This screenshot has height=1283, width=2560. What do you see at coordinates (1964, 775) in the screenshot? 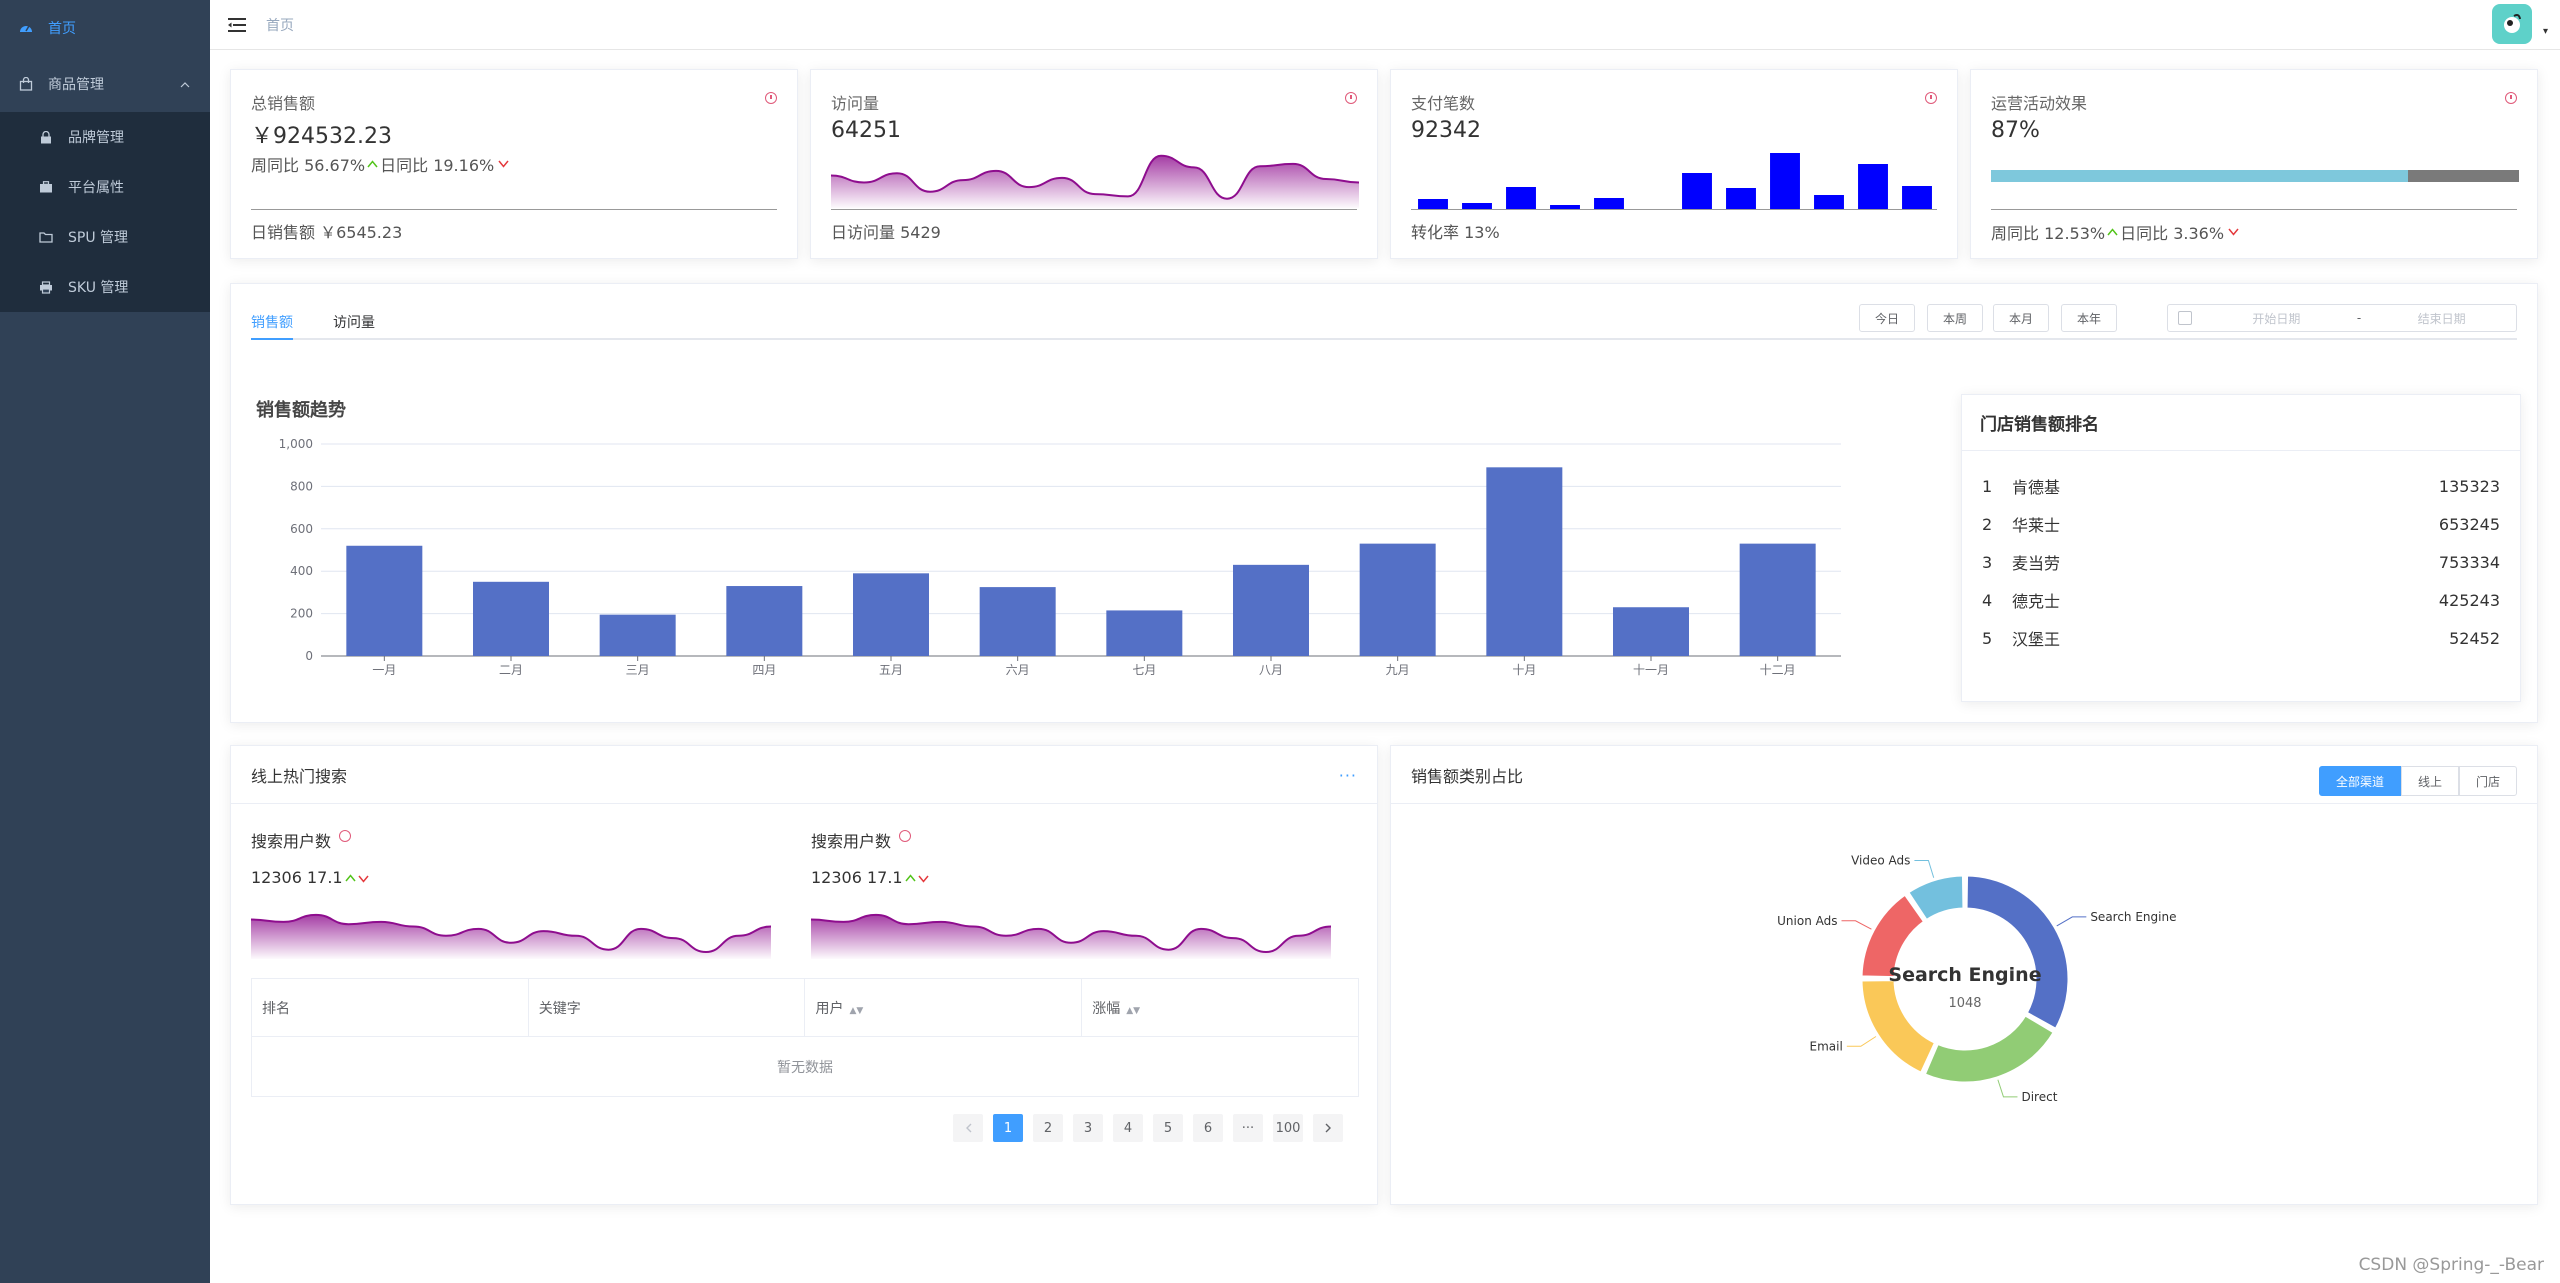
I see `category-header: 销售额类别占比` at bounding box center [1964, 775].